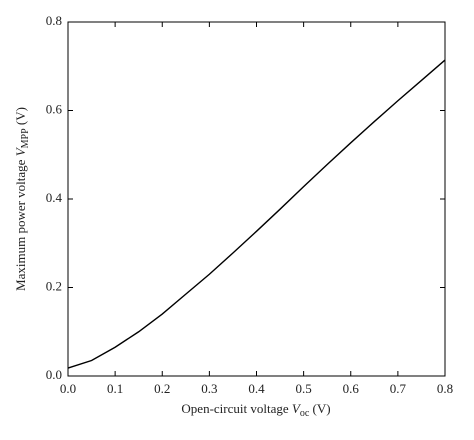 This screenshot has height=440, width=474. What do you see at coordinates (445, 388) in the screenshot?
I see `x-tick-label: 0.8` at bounding box center [445, 388].